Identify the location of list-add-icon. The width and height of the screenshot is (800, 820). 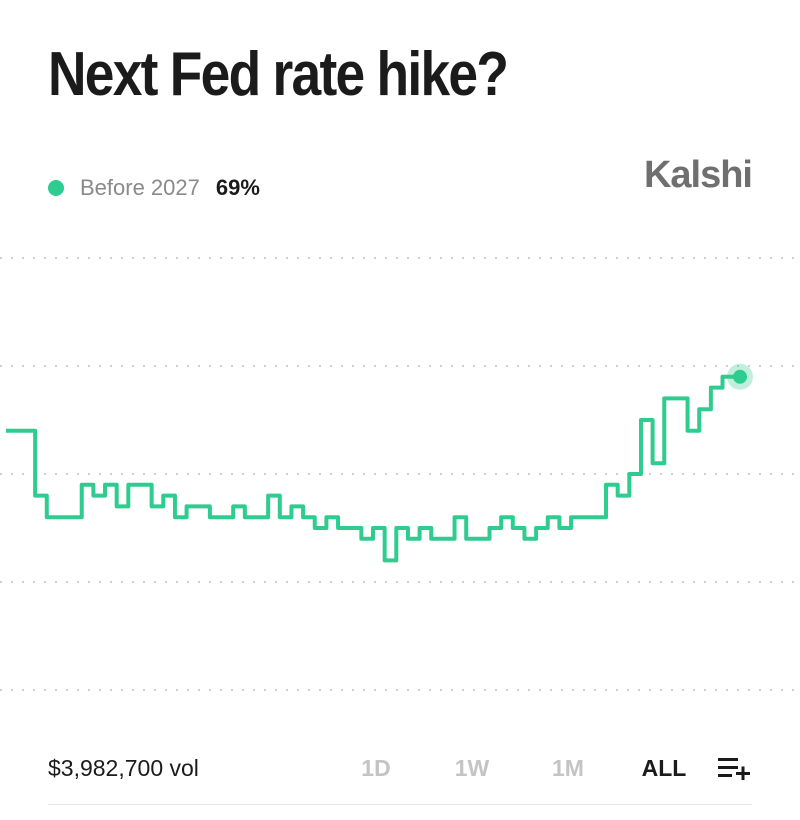
(732, 768).